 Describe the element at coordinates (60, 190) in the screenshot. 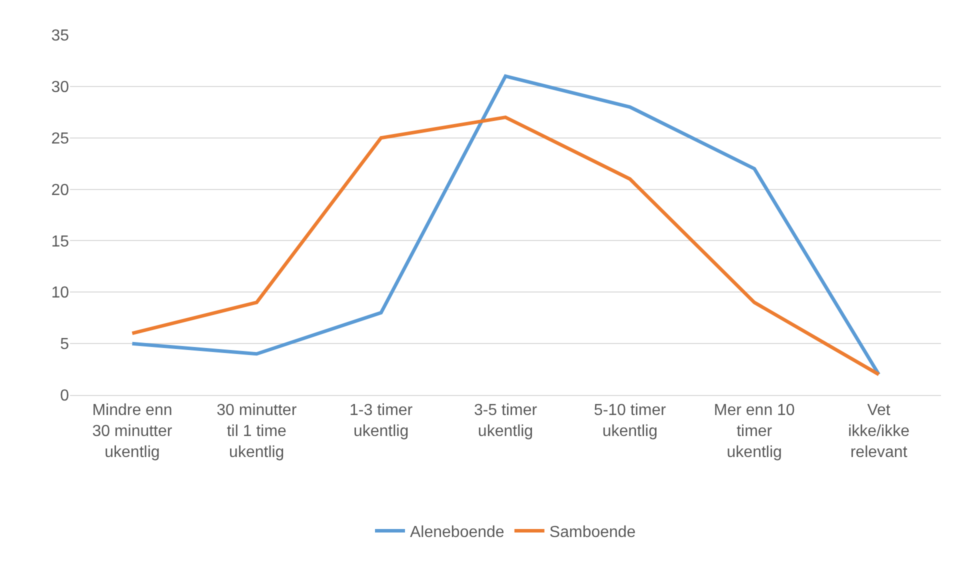

I see `y-tick-label: 20` at that location.